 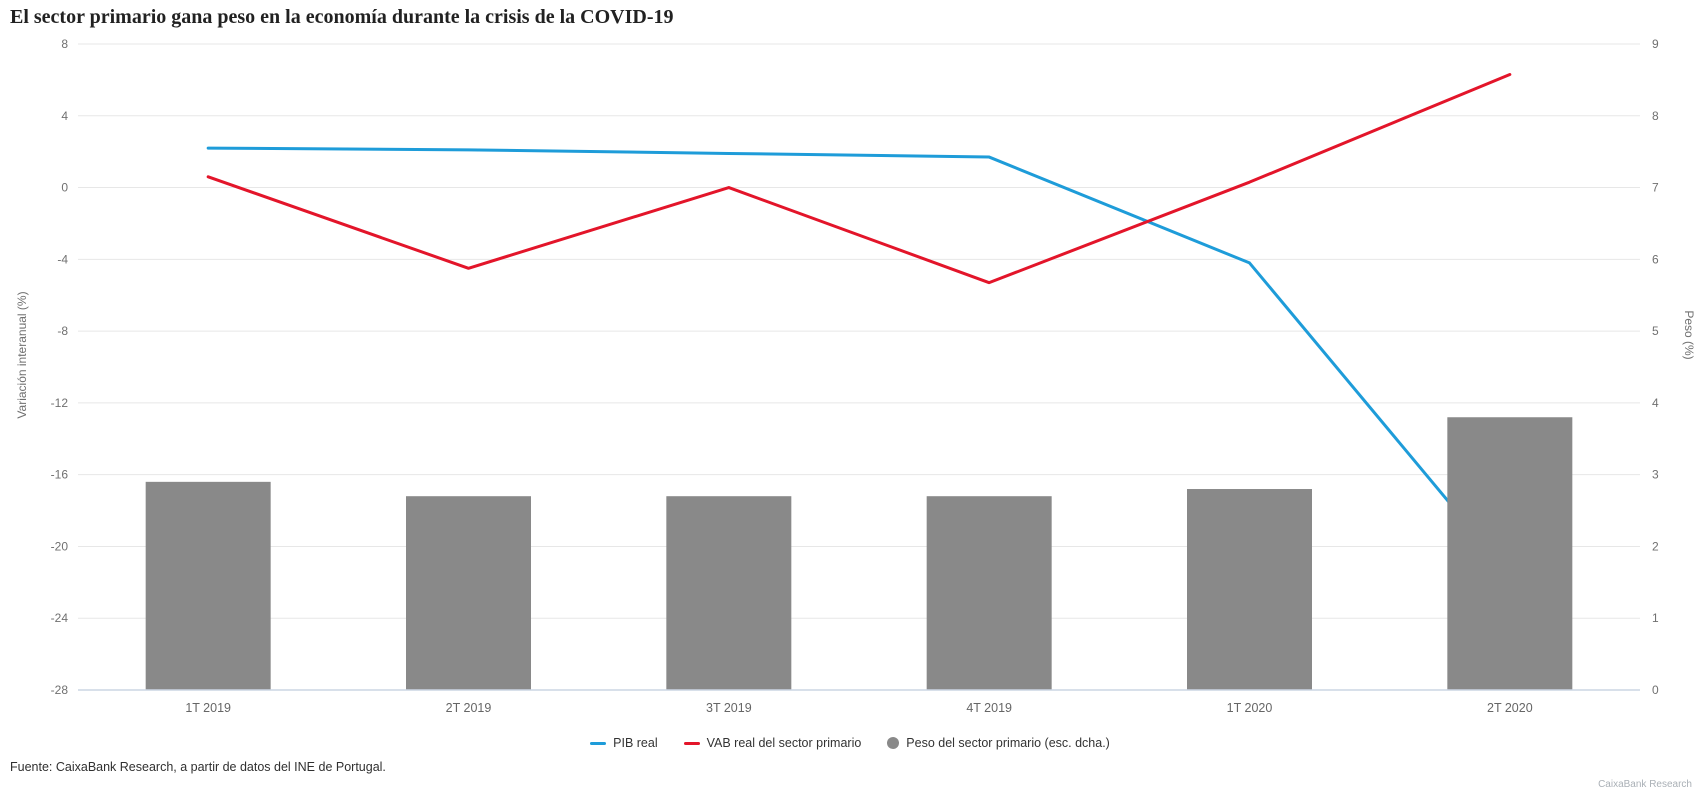 I want to click on vab-line-swatch-icon, so click(x=691, y=743).